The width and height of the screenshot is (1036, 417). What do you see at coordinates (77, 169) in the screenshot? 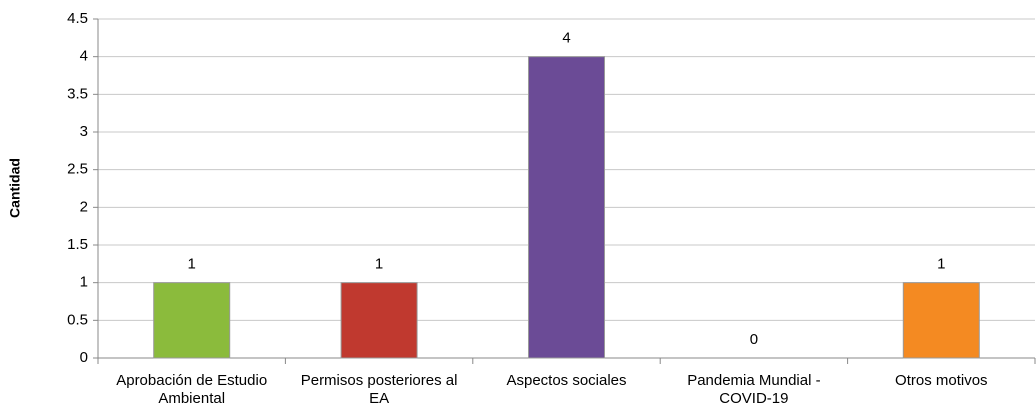
I see `y-tick-label: 2.5` at bounding box center [77, 169].